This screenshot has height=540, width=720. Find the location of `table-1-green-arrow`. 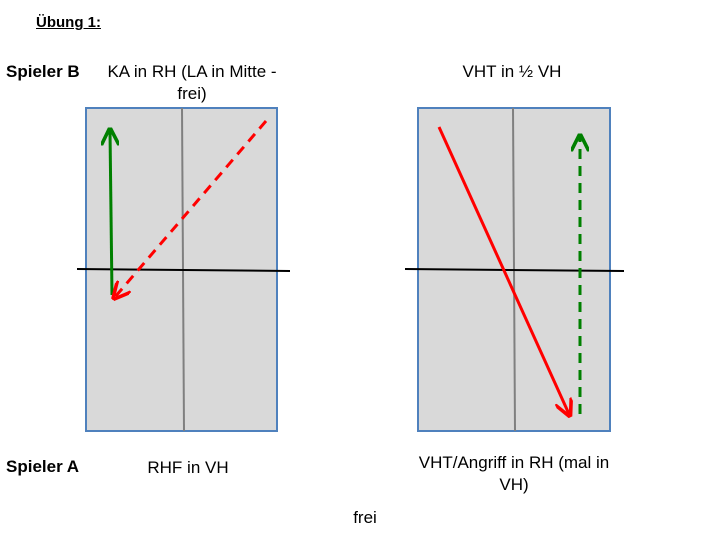

table-1-green-arrow is located at coordinates (111, 213).